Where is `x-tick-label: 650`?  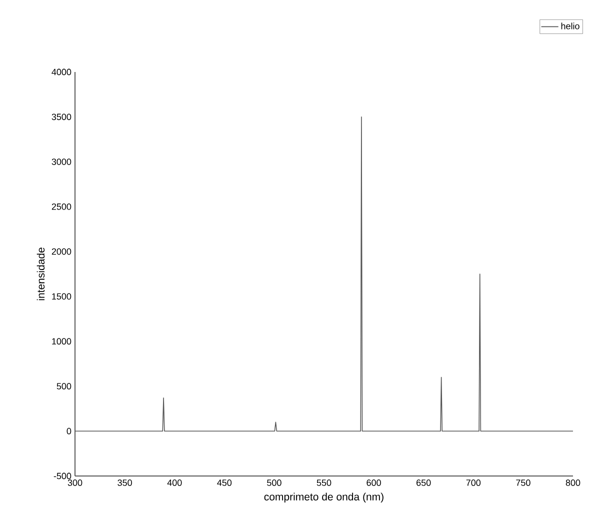 x-tick-label: 650 is located at coordinates (423, 483).